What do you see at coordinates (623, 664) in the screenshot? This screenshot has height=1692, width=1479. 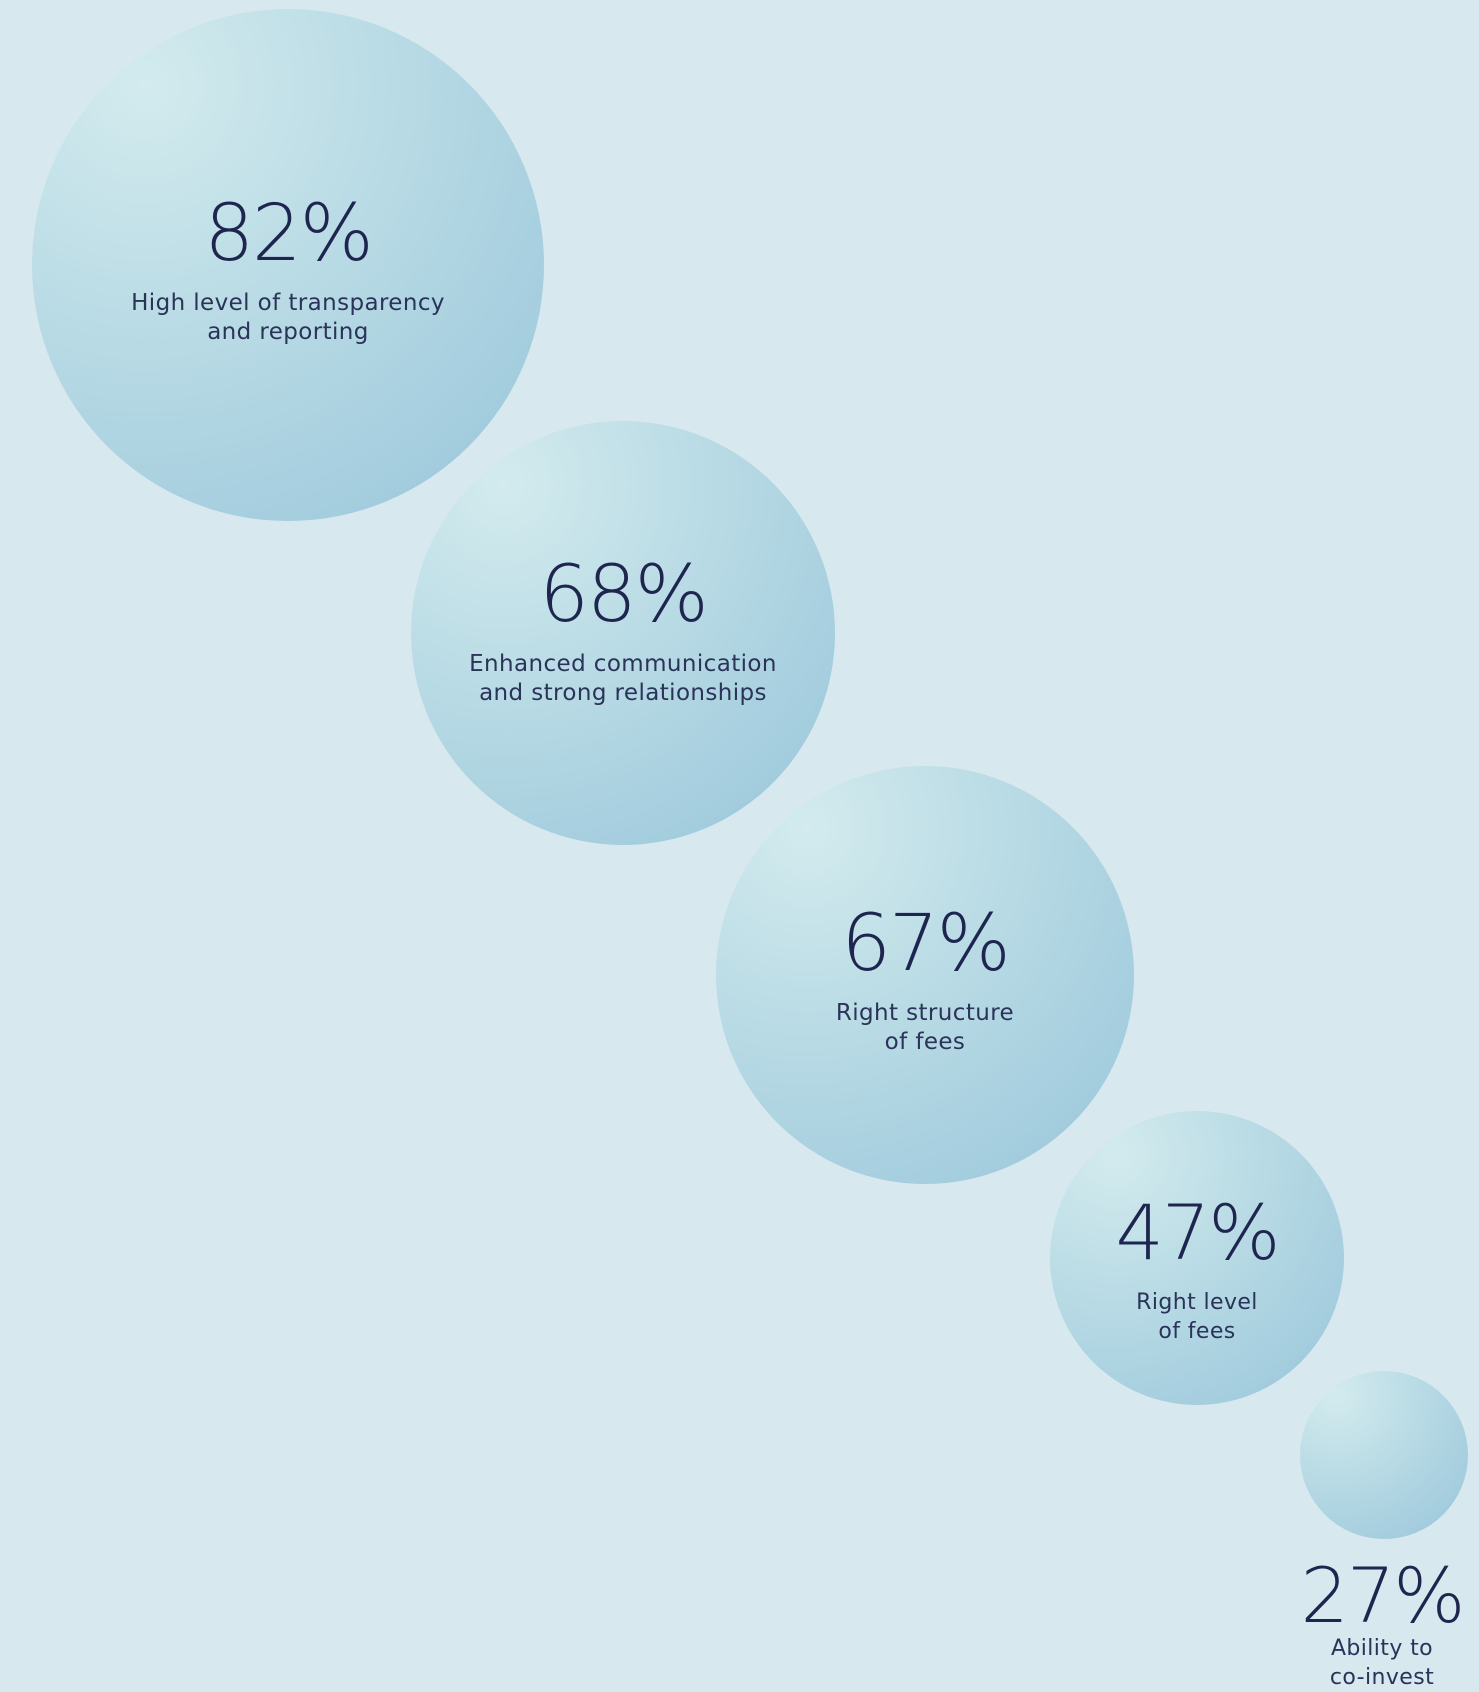 I see `bubble-category-label-line: Enhanced communication` at bounding box center [623, 664].